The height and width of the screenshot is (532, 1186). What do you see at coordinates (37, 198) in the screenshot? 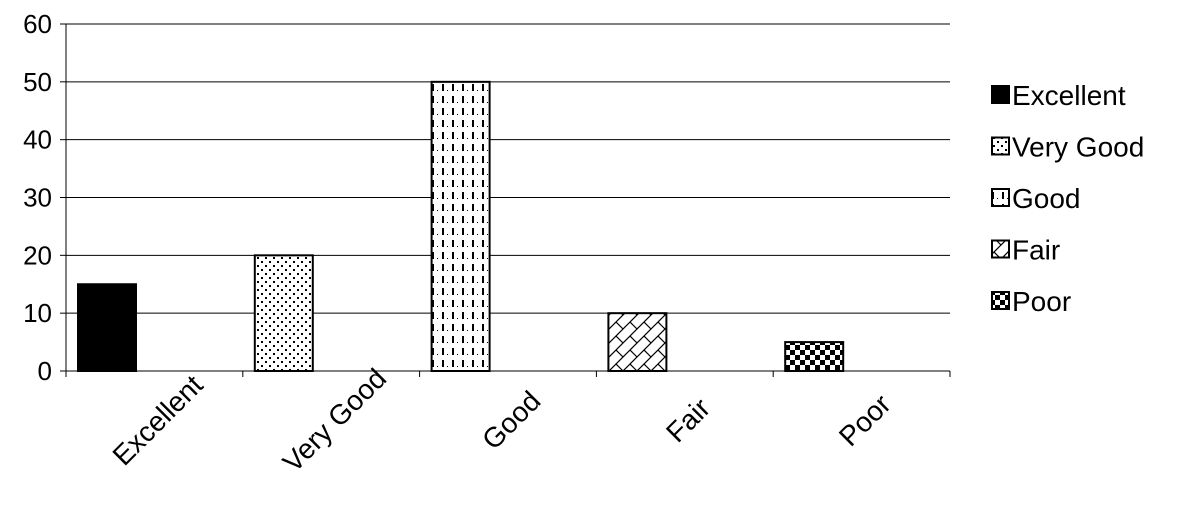
I see `y-tick-label: 30` at bounding box center [37, 198].